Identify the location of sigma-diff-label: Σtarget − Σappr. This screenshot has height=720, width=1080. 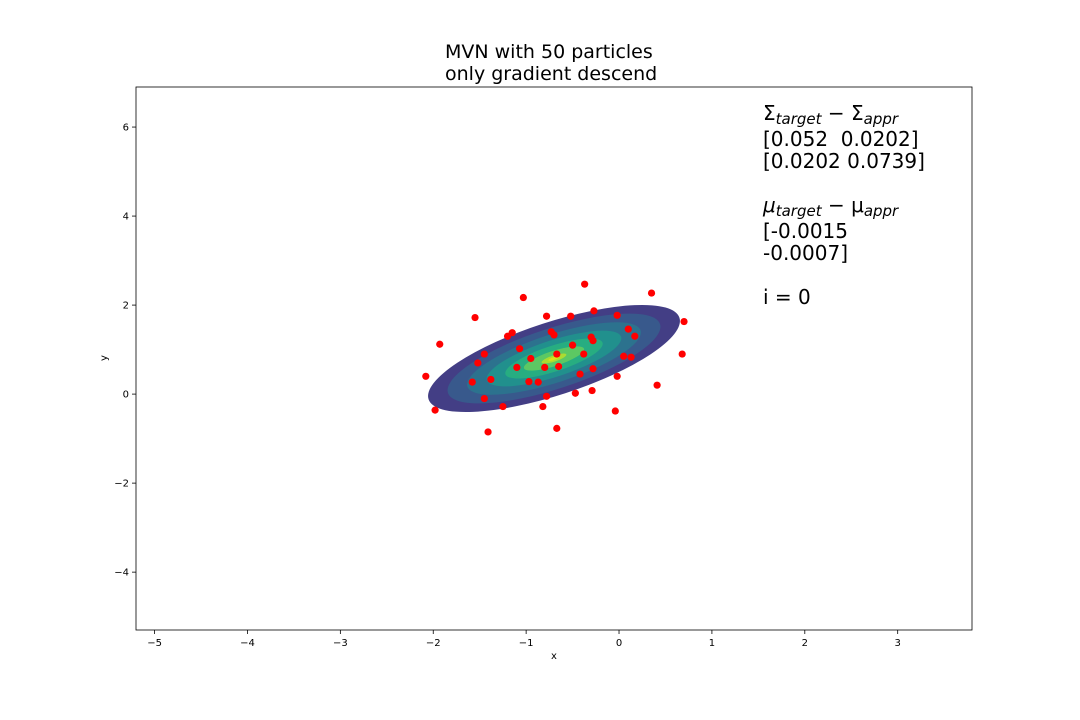
(831, 114).